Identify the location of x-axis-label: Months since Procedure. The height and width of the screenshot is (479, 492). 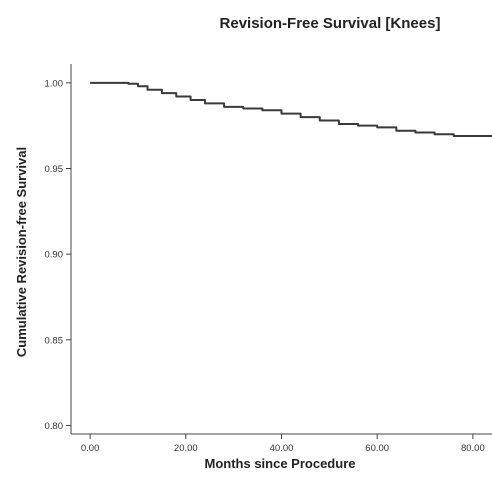
(280, 463).